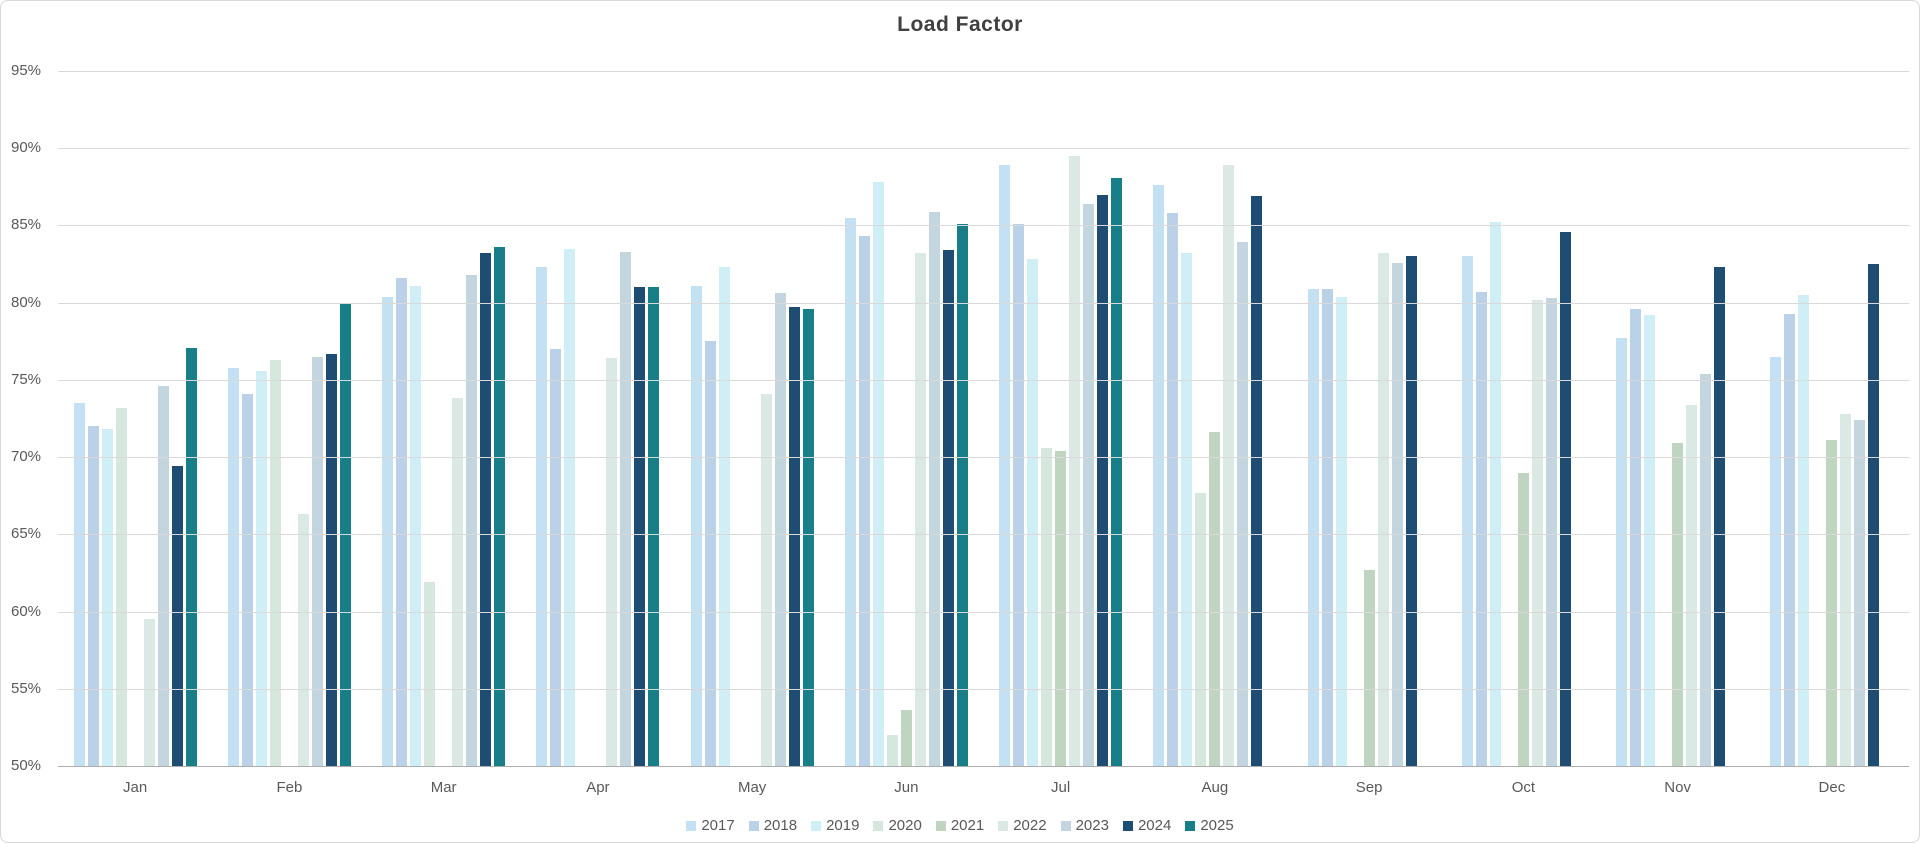  Describe the element at coordinates (1092, 825) in the screenshot. I see `legend-label-2023: 2023` at that location.